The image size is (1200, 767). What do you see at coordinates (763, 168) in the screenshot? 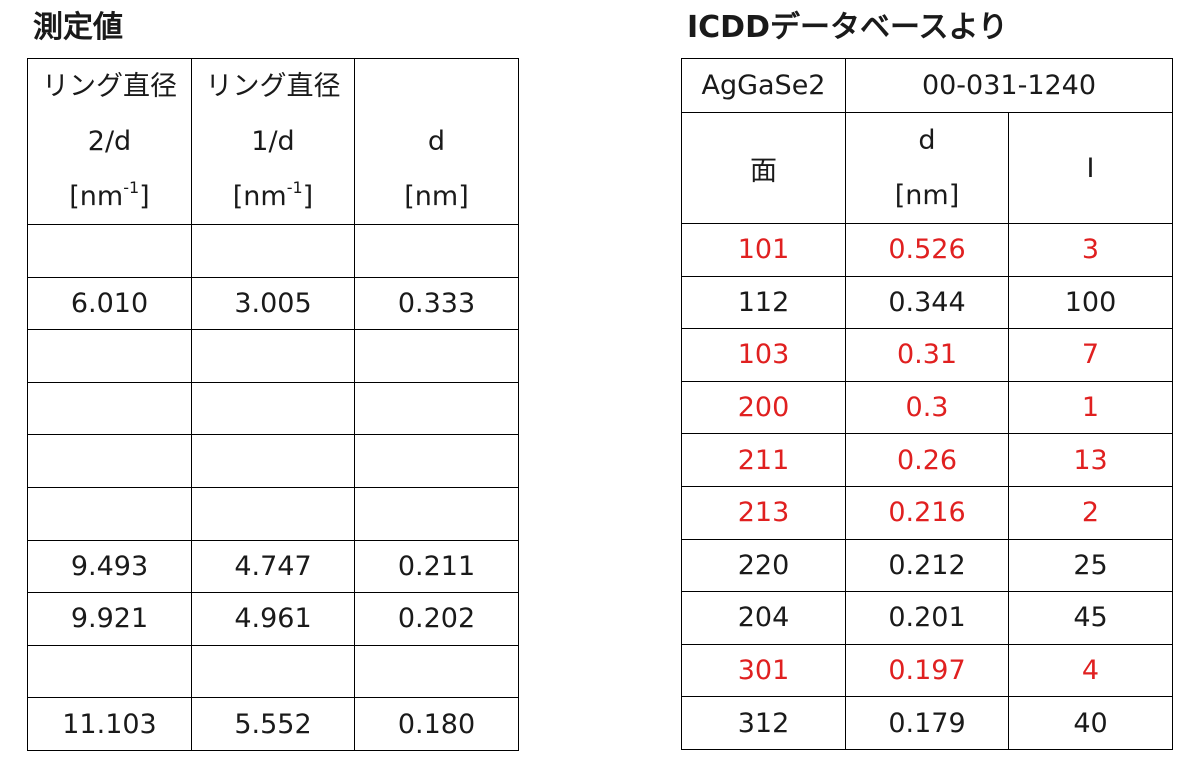
I see `header-plane: 面` at bounding box center [763, 168].